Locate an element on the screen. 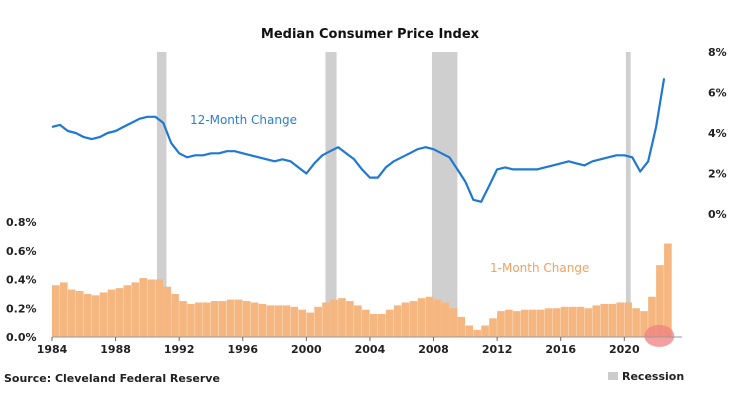 The width and height of the screenshot is (740, 400). bar-2017 is located at coordinates (580, 321).